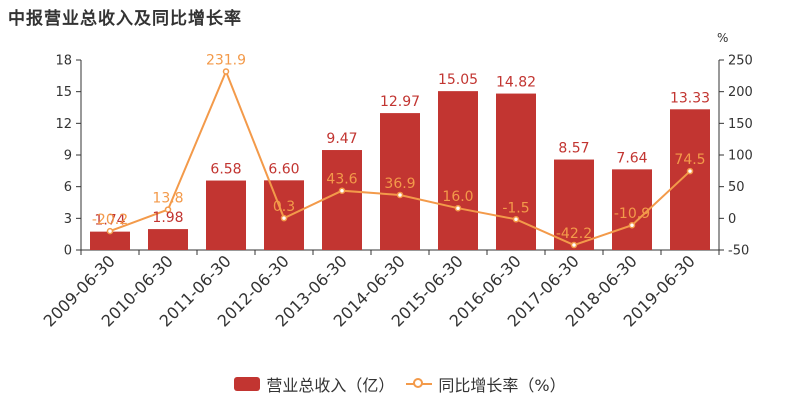 Image resolution: width=800 pixels, height=400 pixels. I want to click on growth-point-label: -10.9, so click(632, 214).